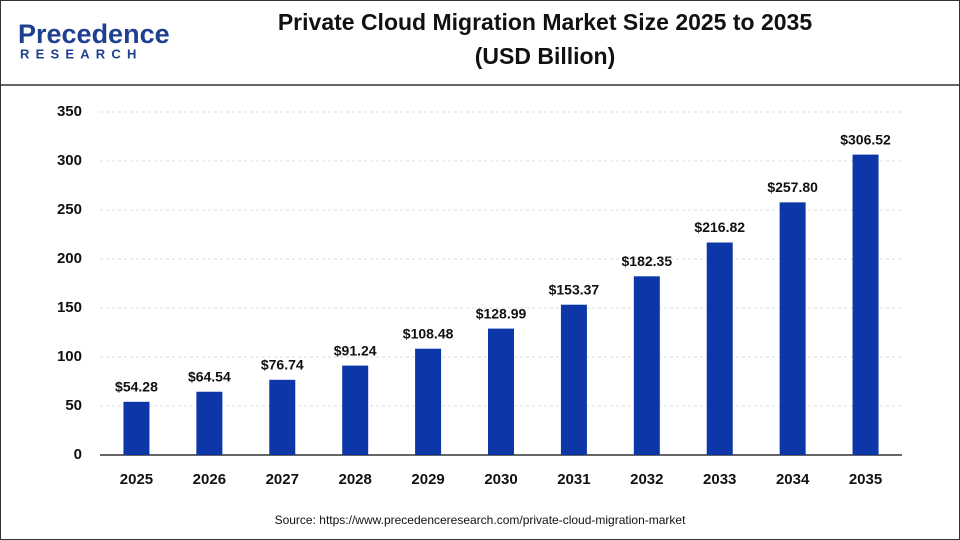  I want to click on x-tick-label: 2025, so click(136, 479).